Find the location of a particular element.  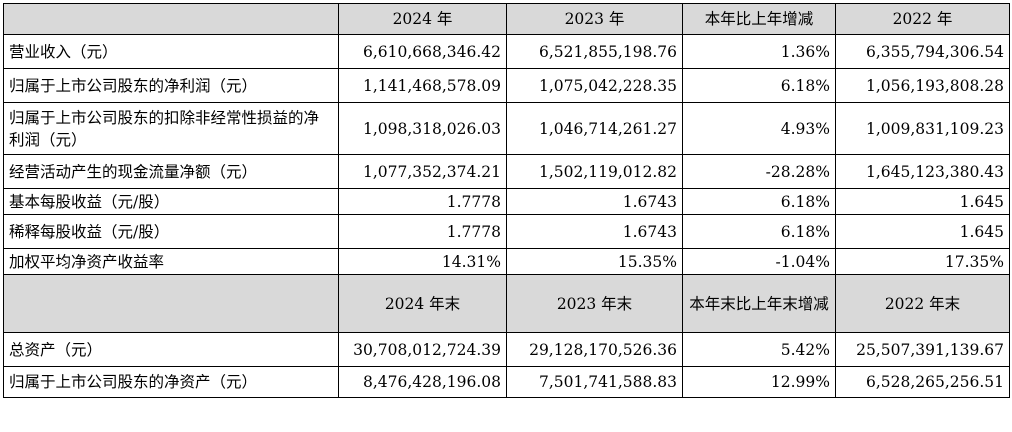

value-cell: 8,476,428,196.08 is located at coordinates (422, 382).